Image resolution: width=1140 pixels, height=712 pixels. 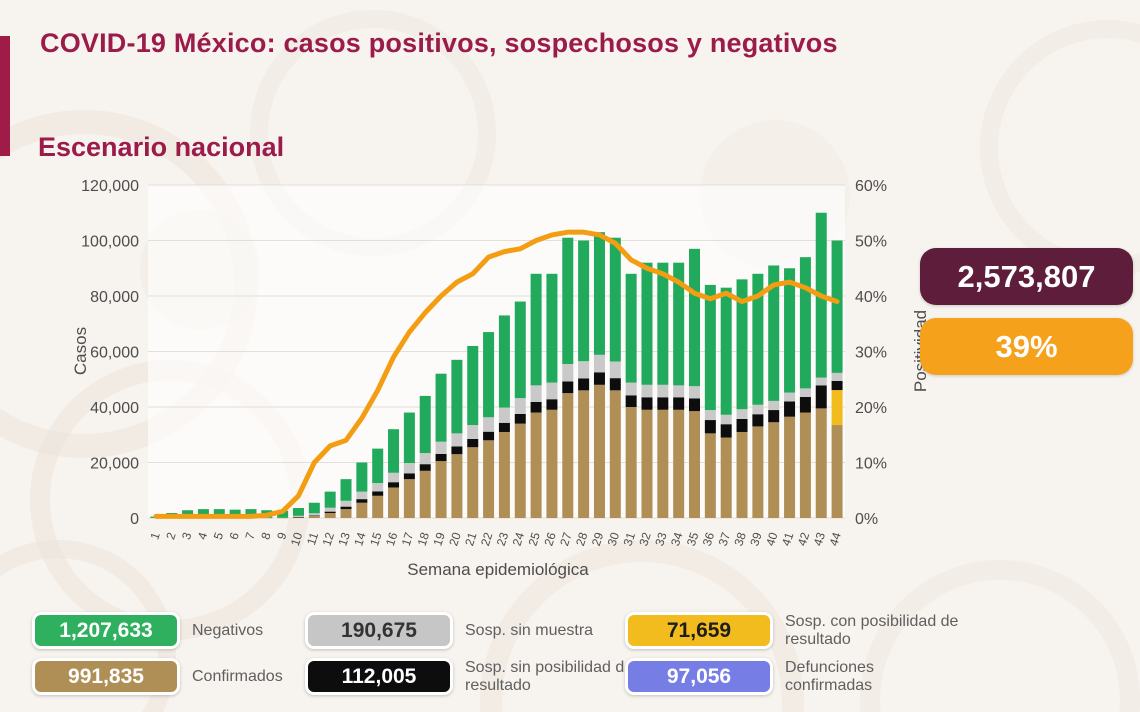 I want to click on x-tick-label: 19, so click(x=439, y=538).